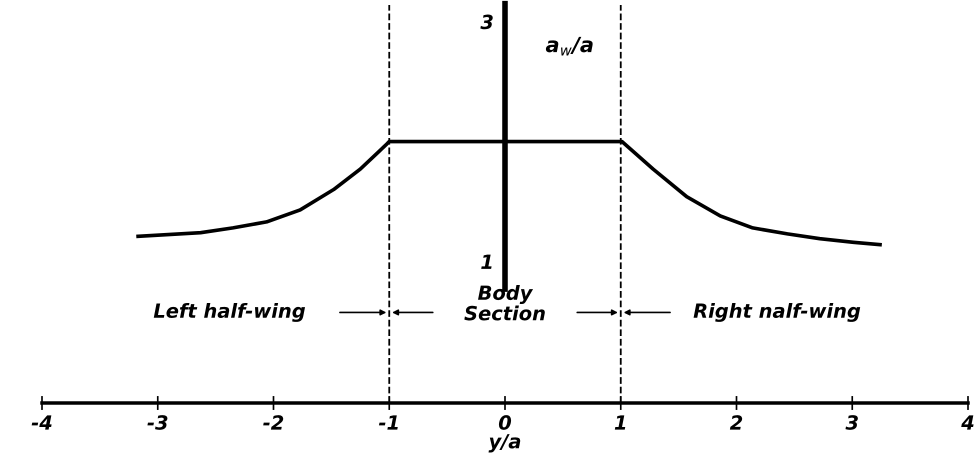 This screenshot has height=455, width=977. Describe the element at coordinates (504, 443) in the screenshot. I see `x-axis-title: y/a` at that location.